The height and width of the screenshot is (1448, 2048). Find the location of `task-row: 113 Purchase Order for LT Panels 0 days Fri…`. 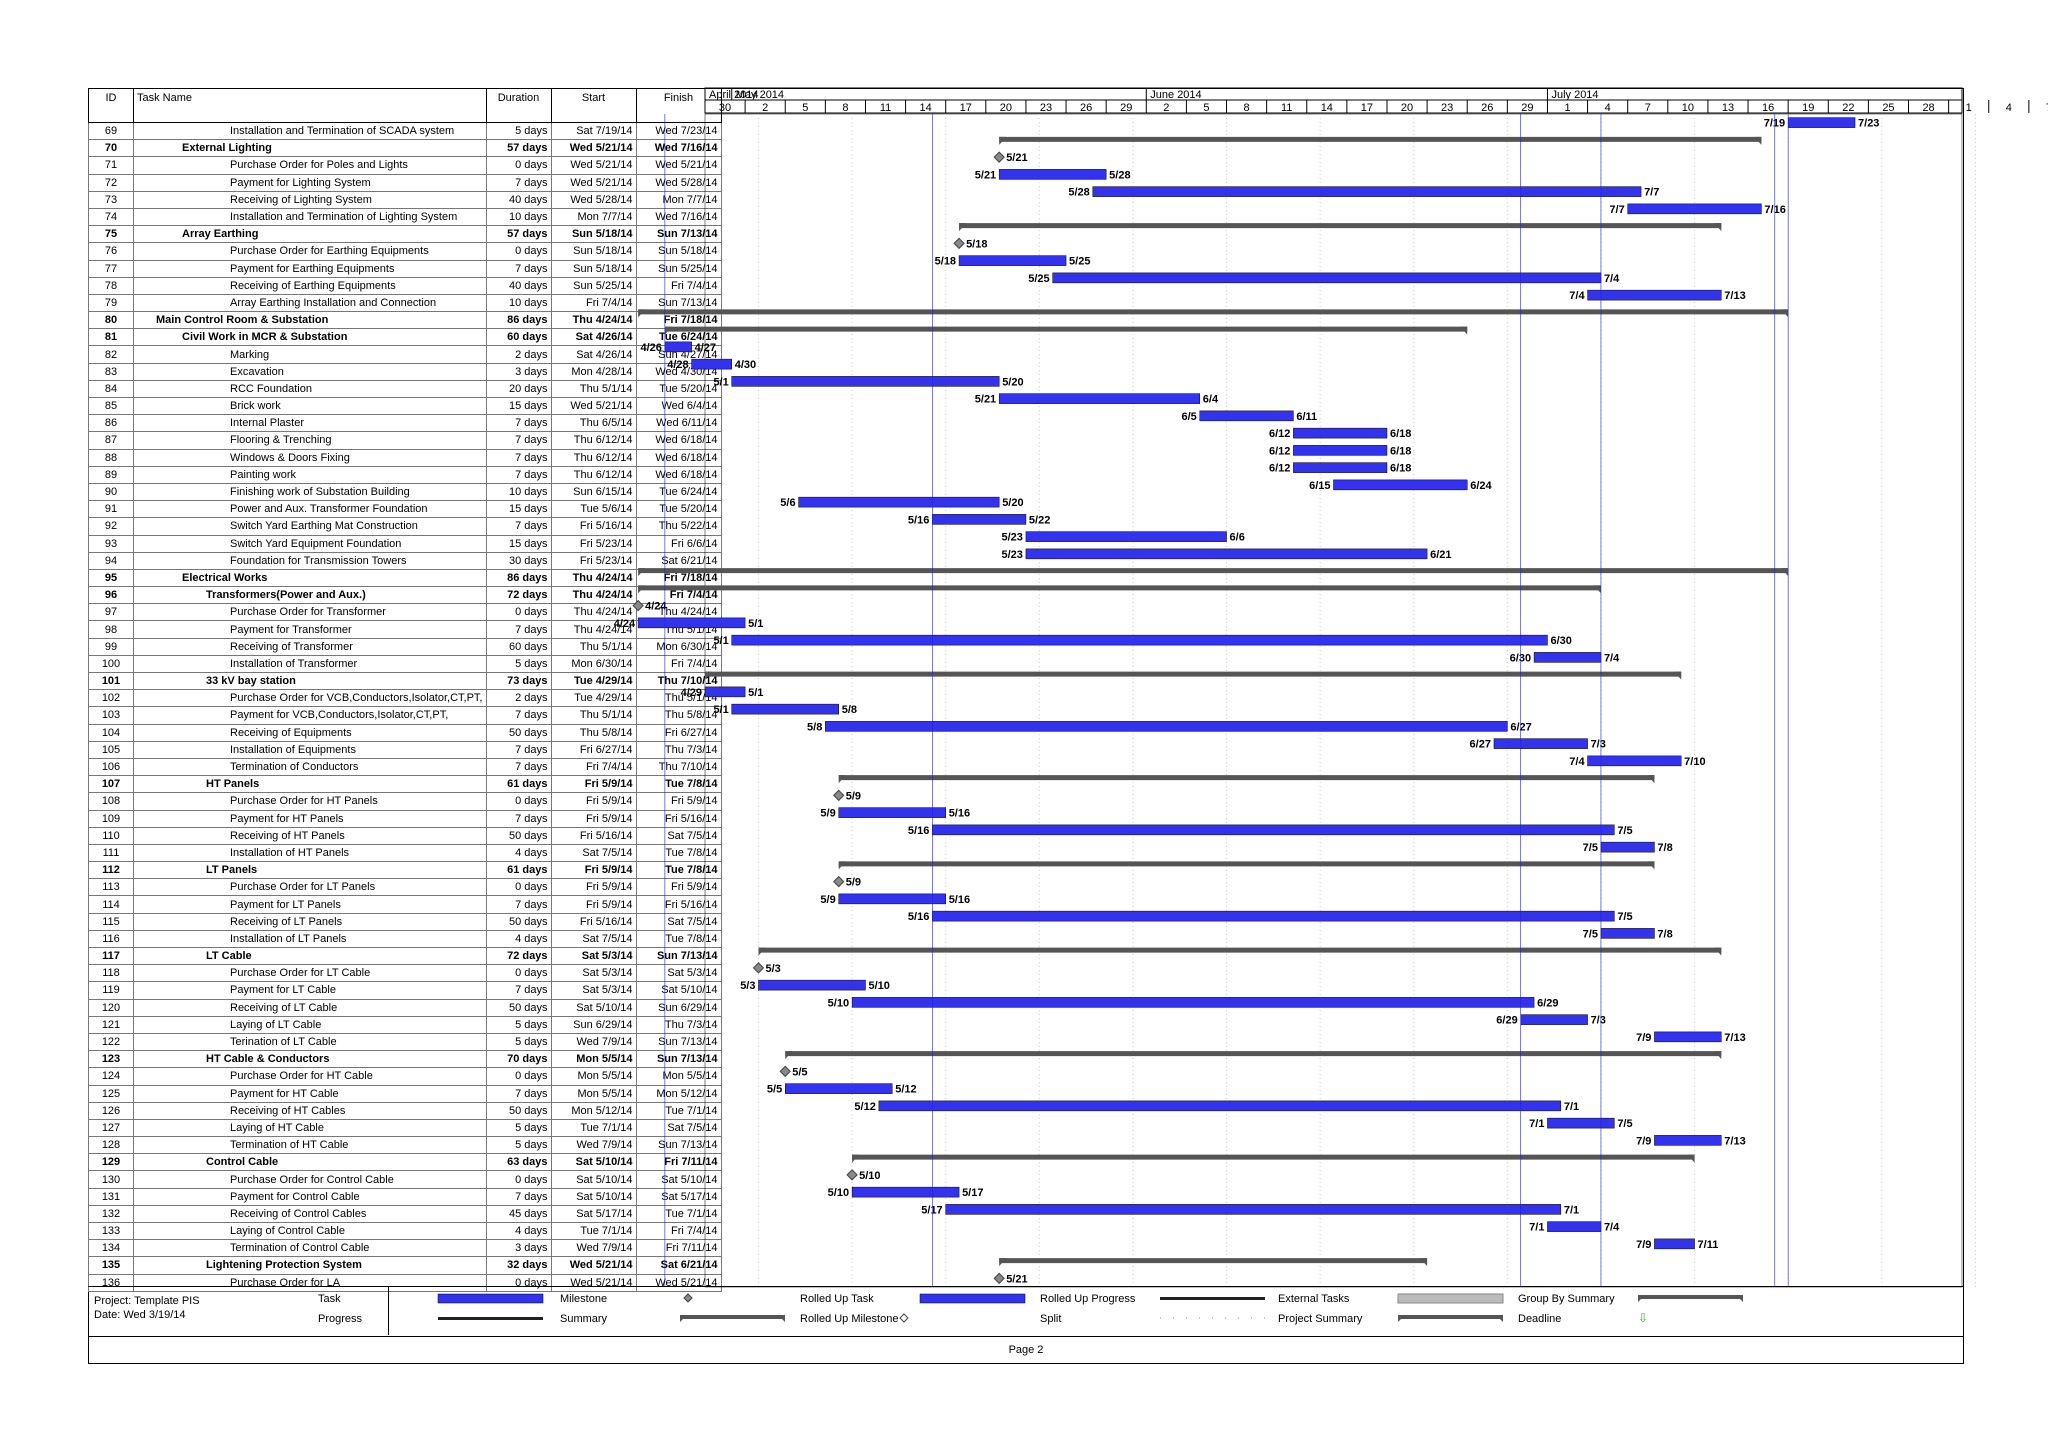

task-row: 113 Purchase Order for LT Panels 0 days Fri… is located at coordinates (405, 887).